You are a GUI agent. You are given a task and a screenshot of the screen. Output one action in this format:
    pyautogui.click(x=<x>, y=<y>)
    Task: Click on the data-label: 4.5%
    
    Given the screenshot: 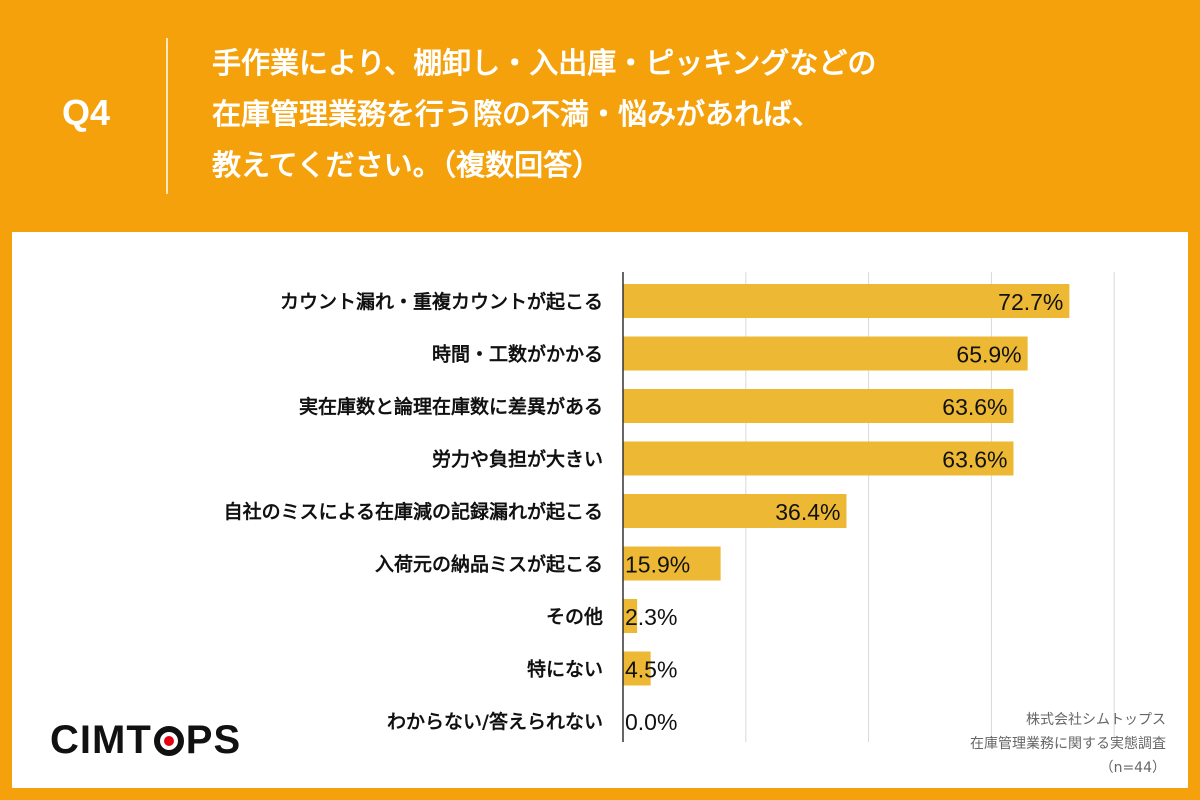 What is the action you would take?
    pyautogui.click(x=651, y=670)
    